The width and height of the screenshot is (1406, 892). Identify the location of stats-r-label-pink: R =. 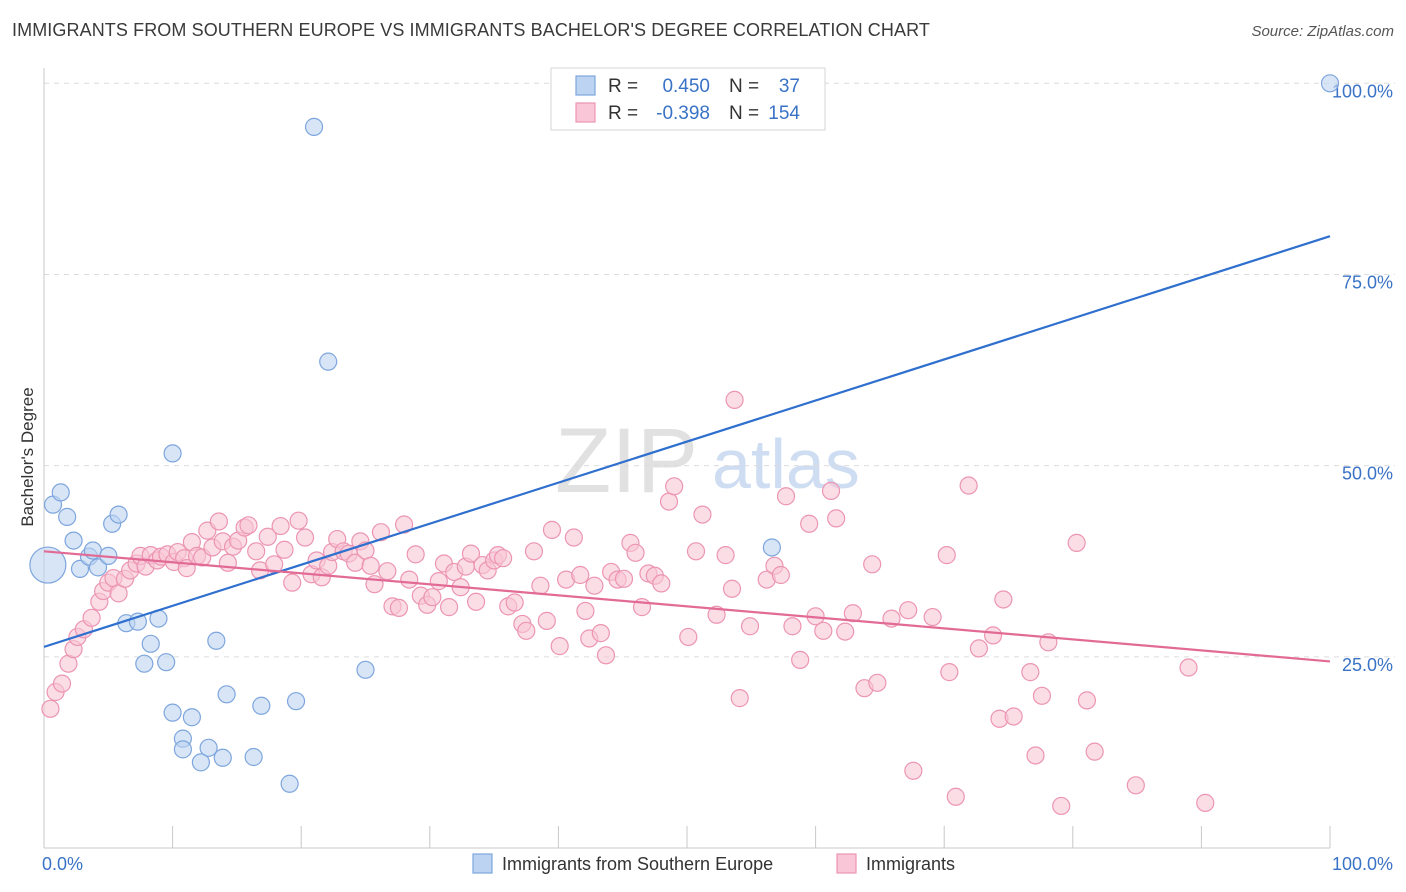
(623, 113).